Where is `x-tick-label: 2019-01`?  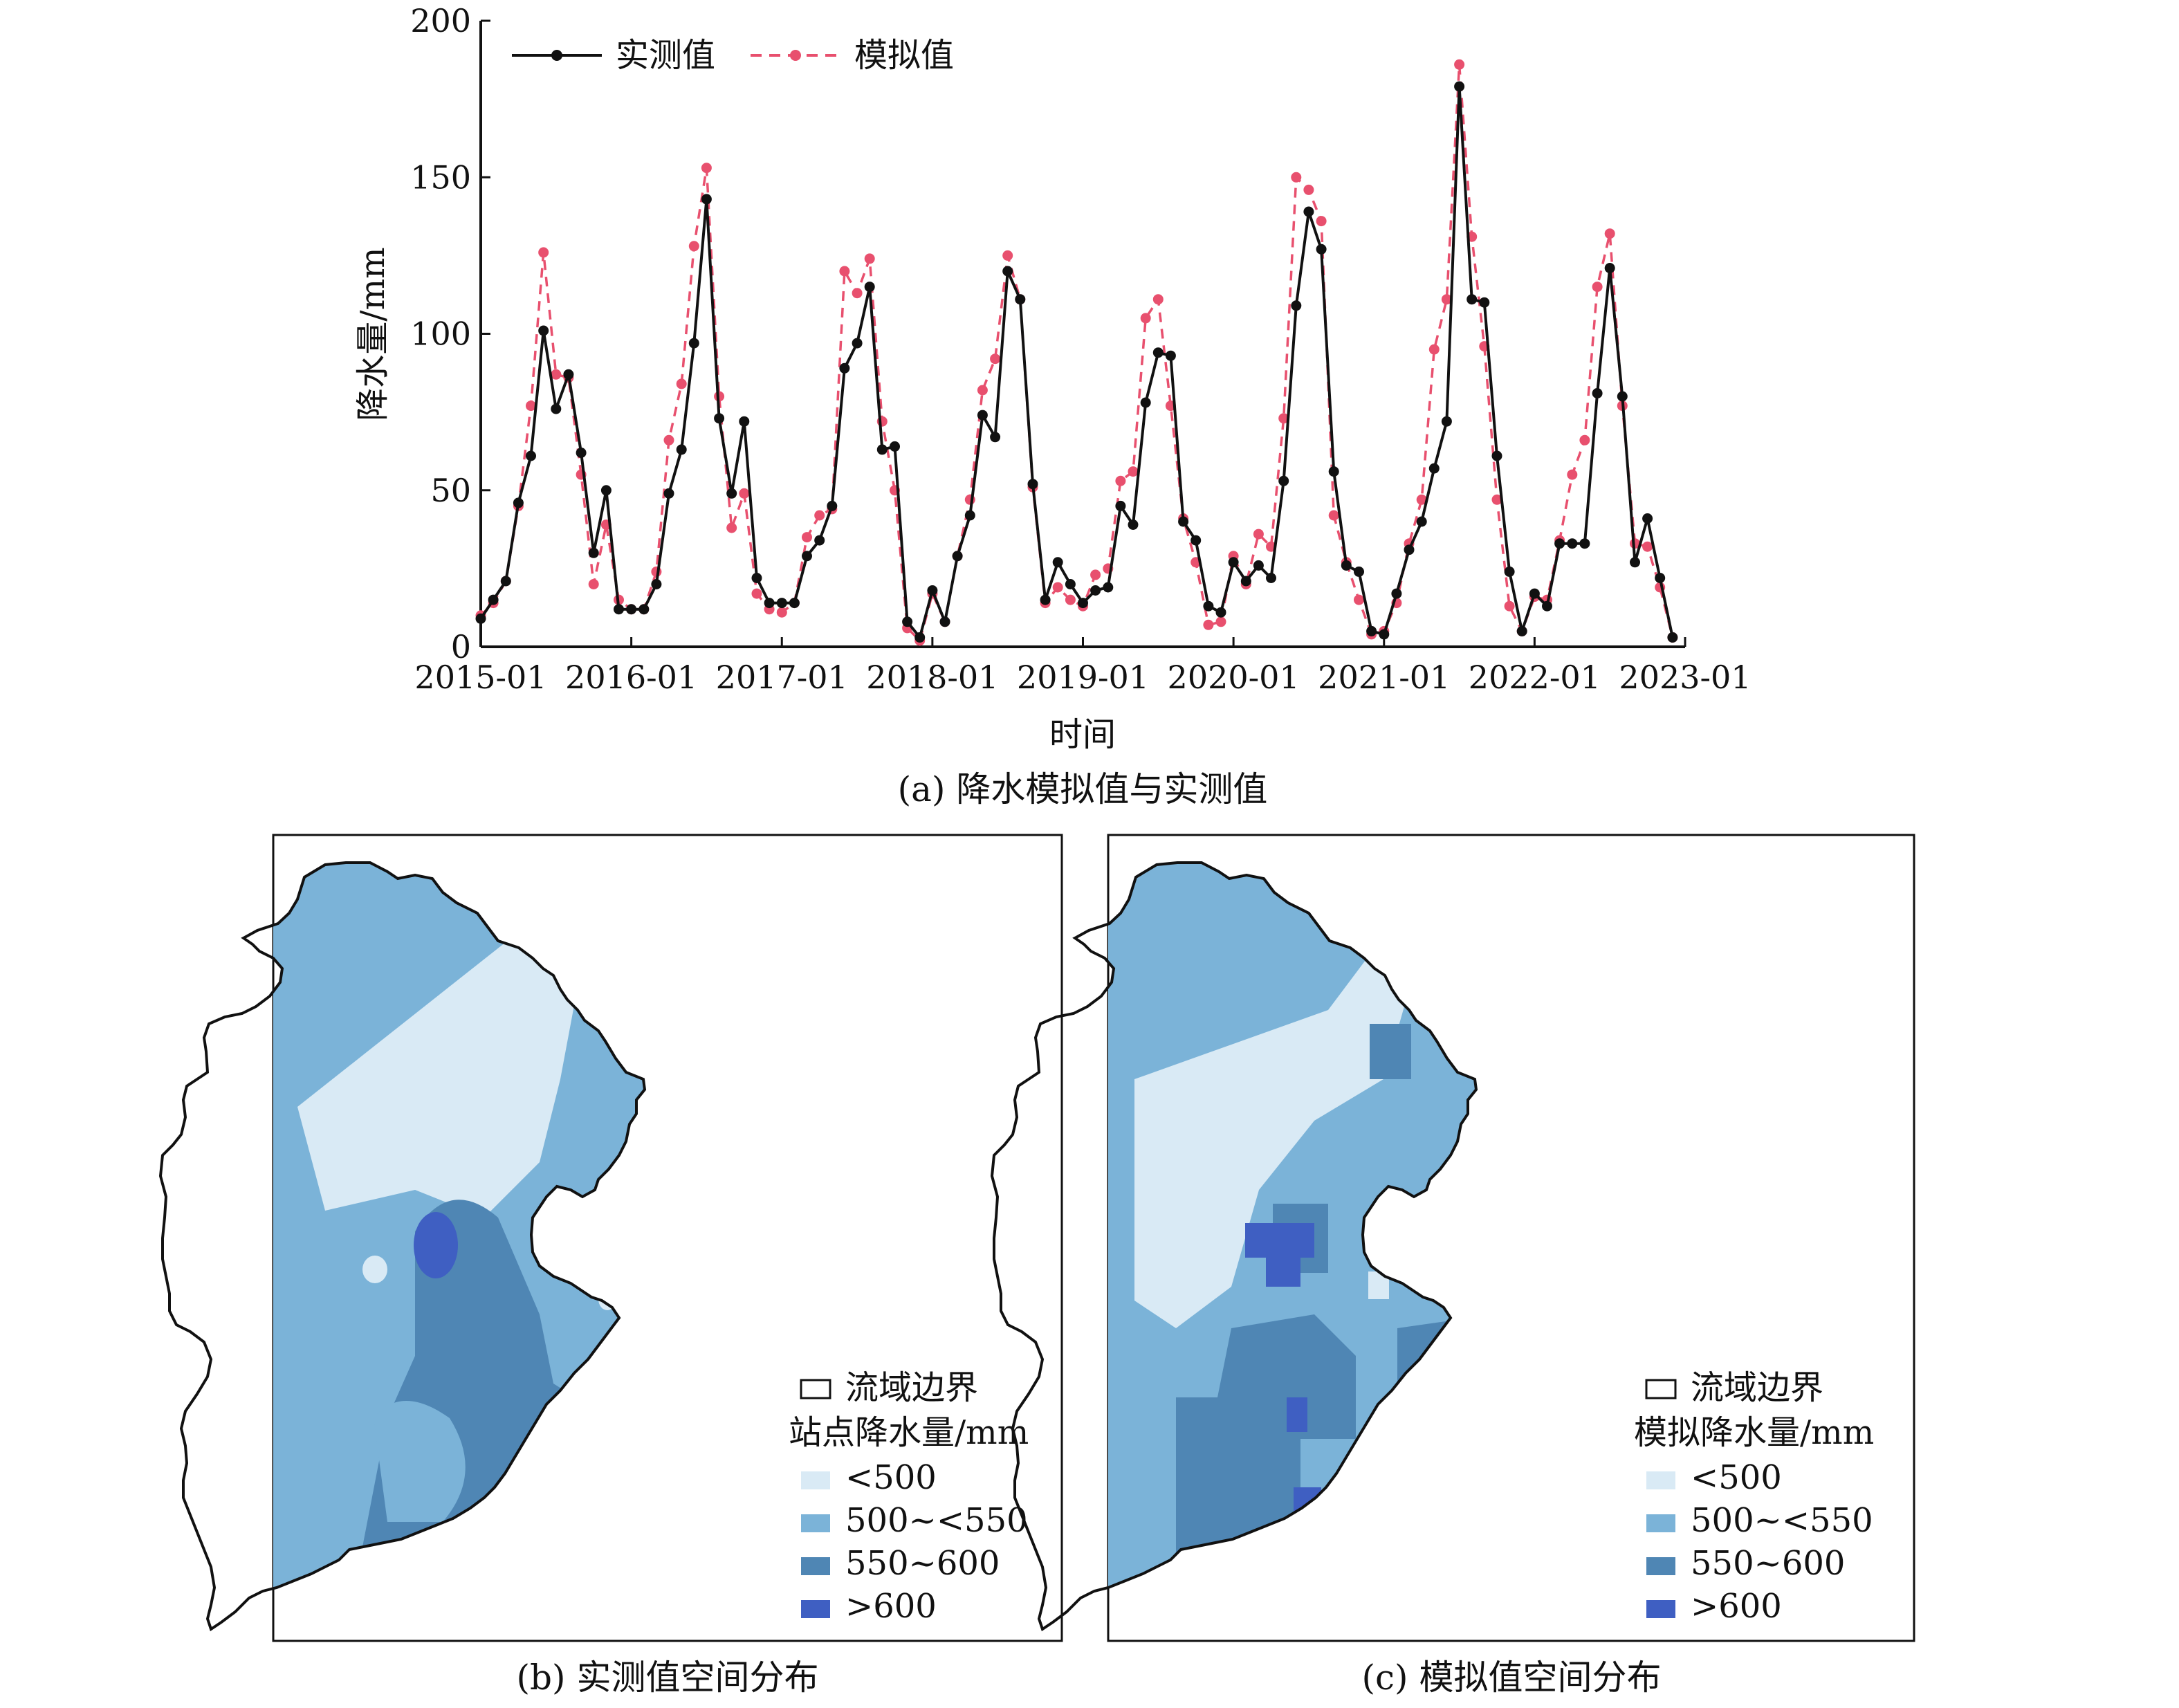 x-tick-label: 2019-01 is located at coordinates (1083, 678).